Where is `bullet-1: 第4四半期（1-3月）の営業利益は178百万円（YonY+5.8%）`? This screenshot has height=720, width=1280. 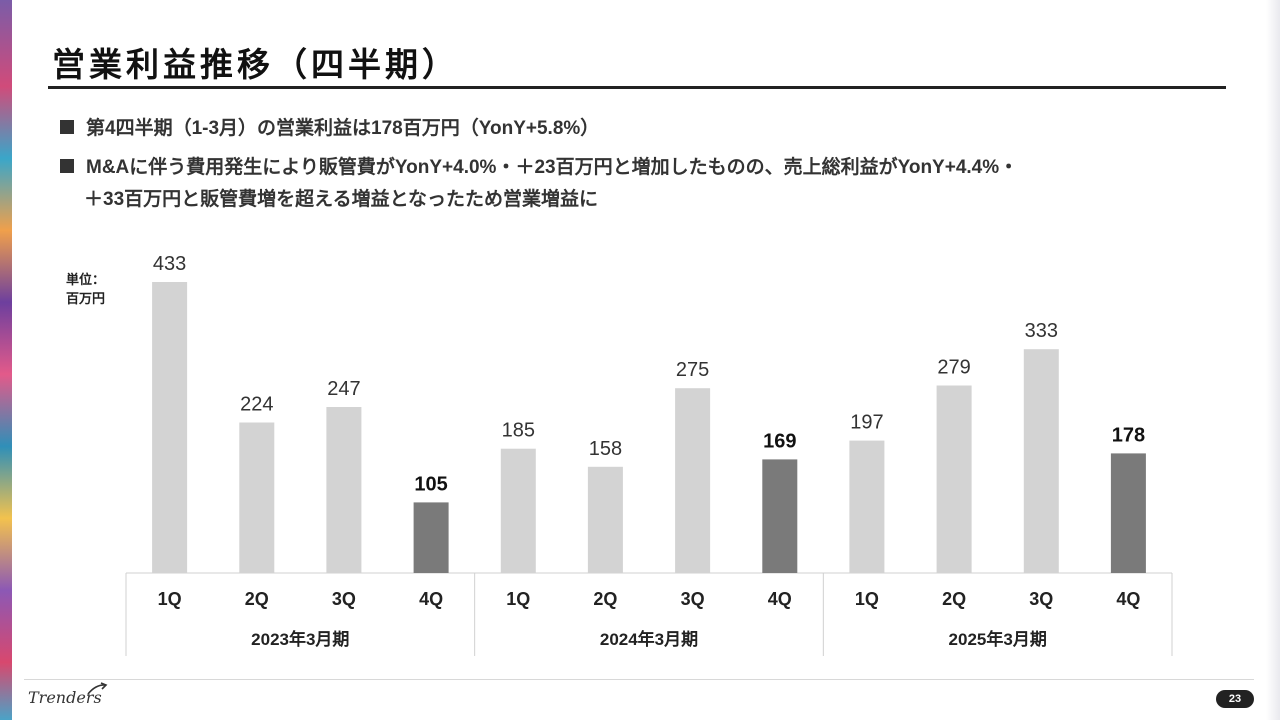
bullet-1: 第4四半期（1-3月）の営業利益は178百万円（YonY+5.8%） is located at coordinates (329, 126).